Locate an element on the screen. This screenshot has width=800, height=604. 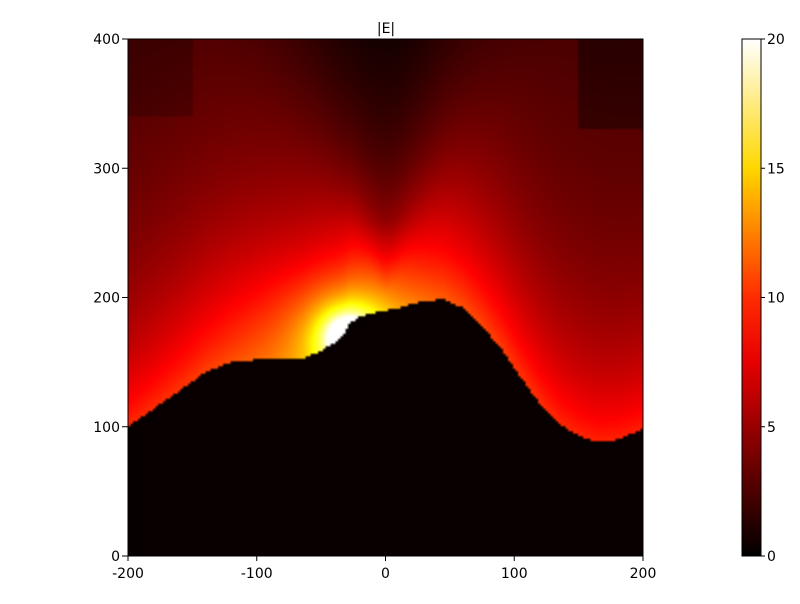
y-axis: 0 100 200 300 400 is located at coordinates (110, 298).